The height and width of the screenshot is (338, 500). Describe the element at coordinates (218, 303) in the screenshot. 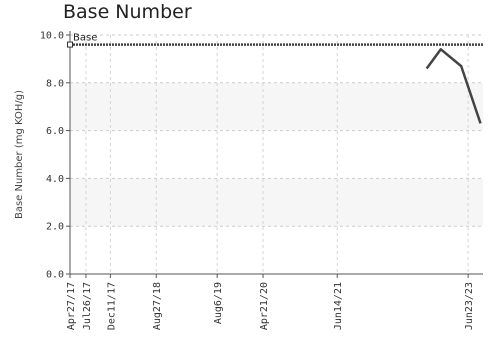

I see `x-tick-label: Aug6/19` at that location.